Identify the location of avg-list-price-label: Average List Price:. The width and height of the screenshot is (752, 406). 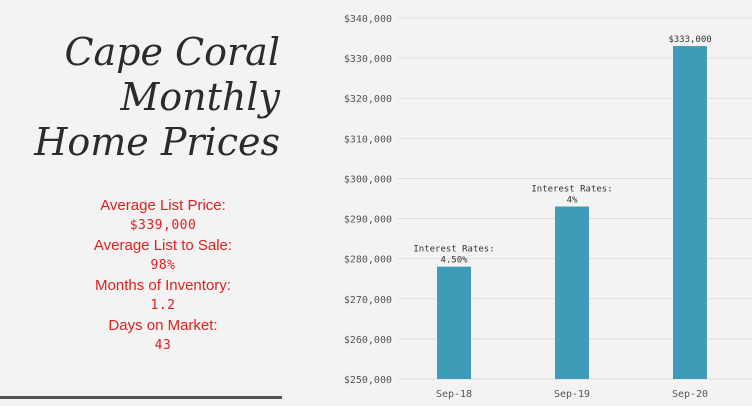
(163, 205).